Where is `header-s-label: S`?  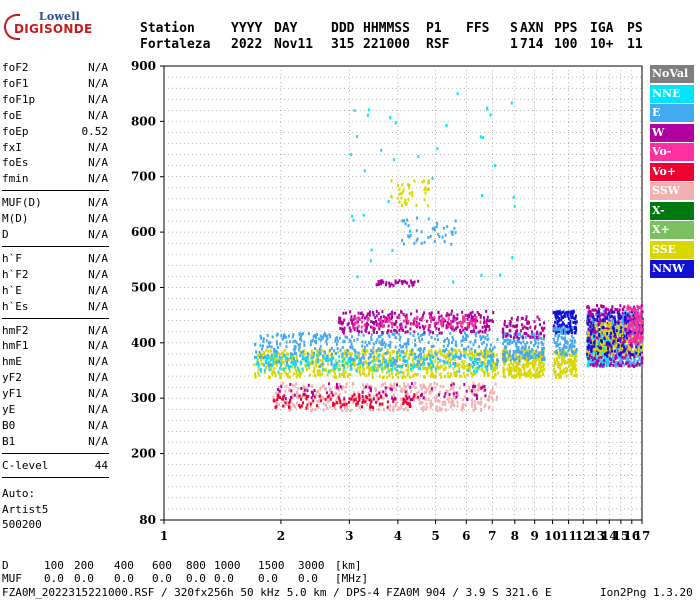 header-s-label: S is located at coordinates (514, 28).